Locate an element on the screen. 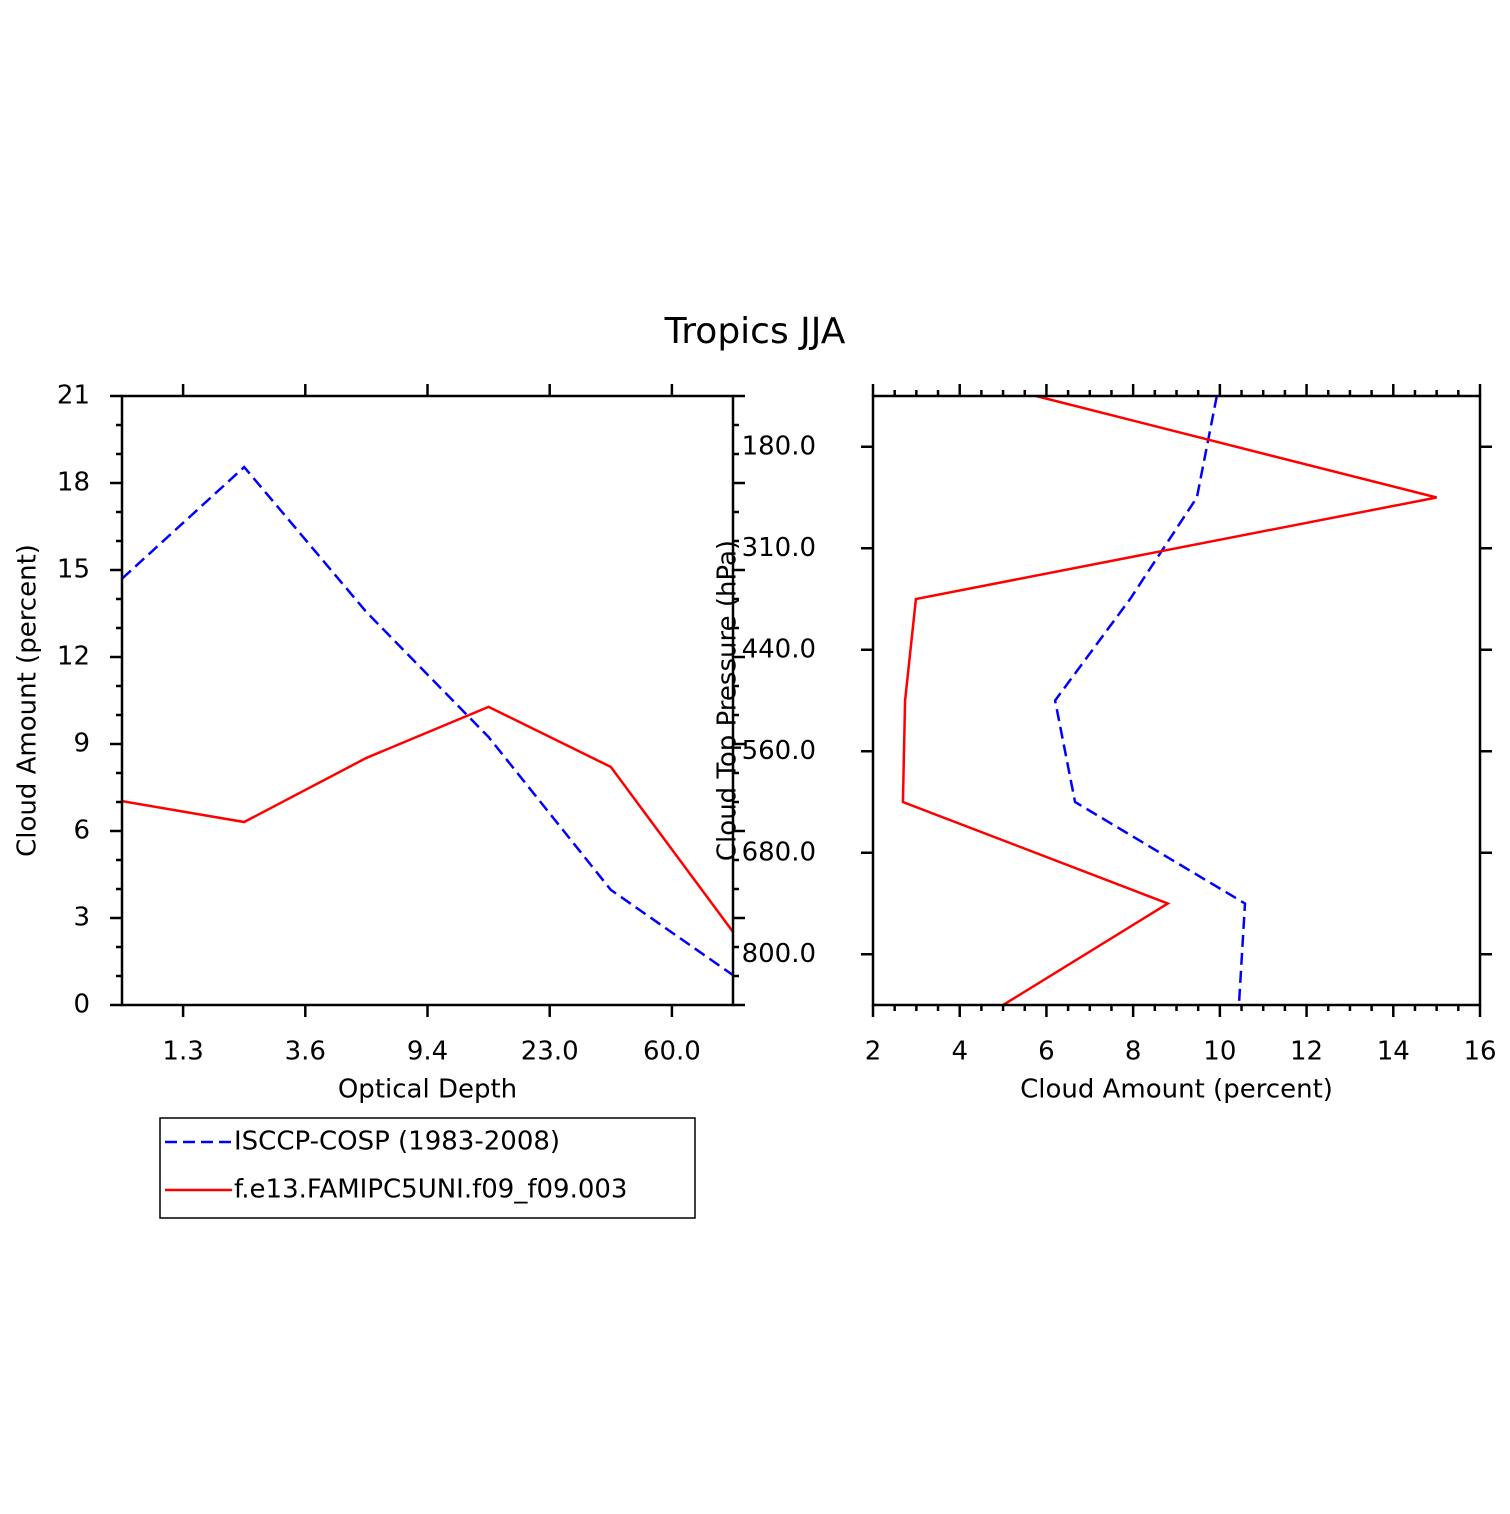  y-tick-label: 12 is located at coordinates (73, 657).